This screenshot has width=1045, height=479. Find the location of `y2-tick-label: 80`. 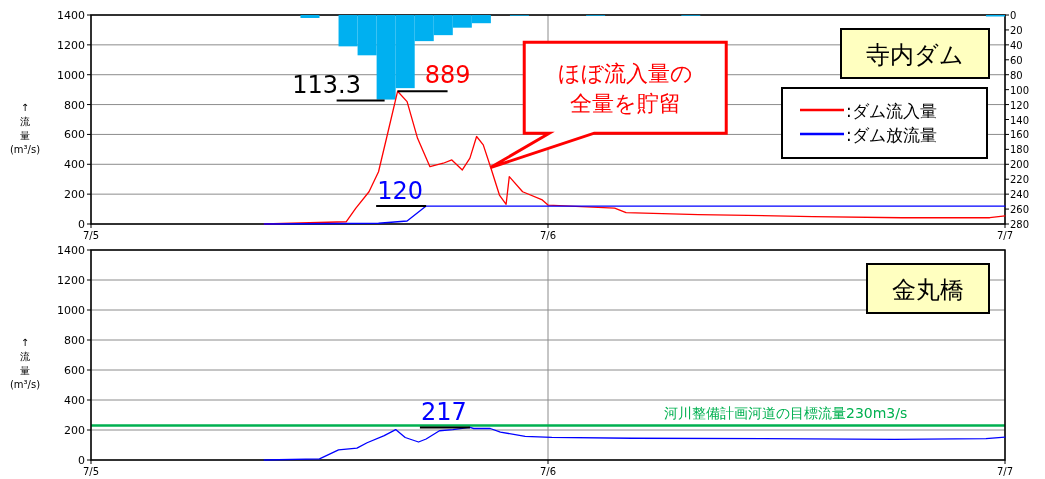

y2-tick-label: 80 is located at coordinates (1016, 75).